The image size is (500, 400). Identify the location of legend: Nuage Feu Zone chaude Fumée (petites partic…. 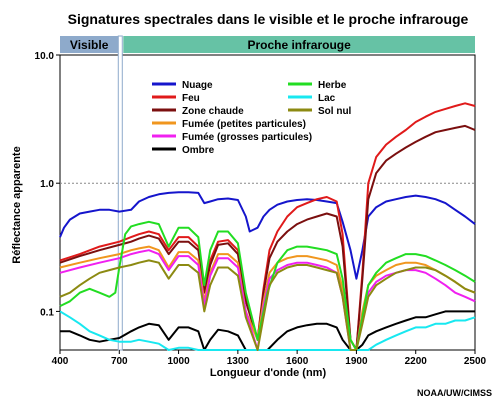
(252, 118).